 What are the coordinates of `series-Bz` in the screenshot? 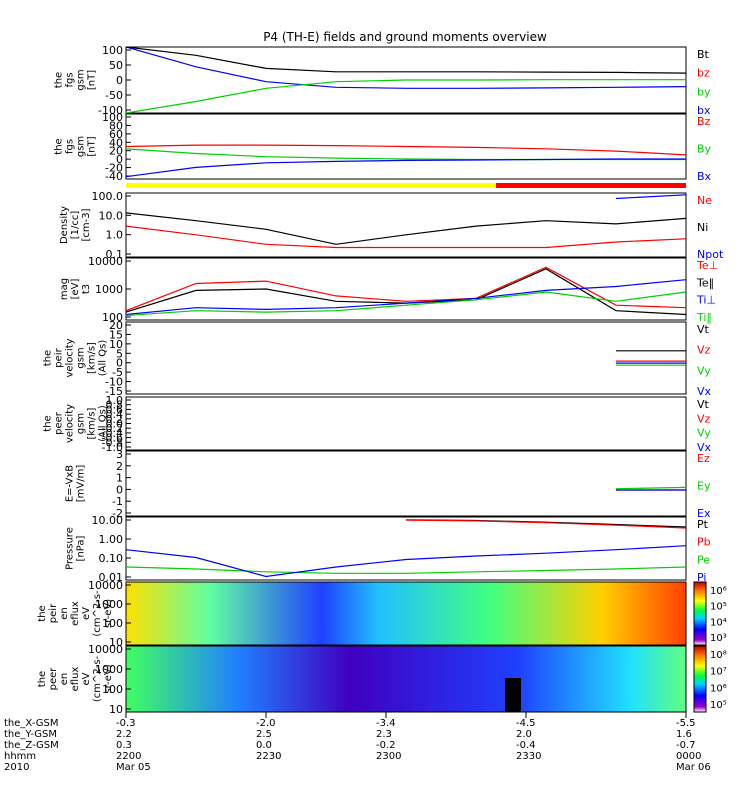 It's located at (406, 150).